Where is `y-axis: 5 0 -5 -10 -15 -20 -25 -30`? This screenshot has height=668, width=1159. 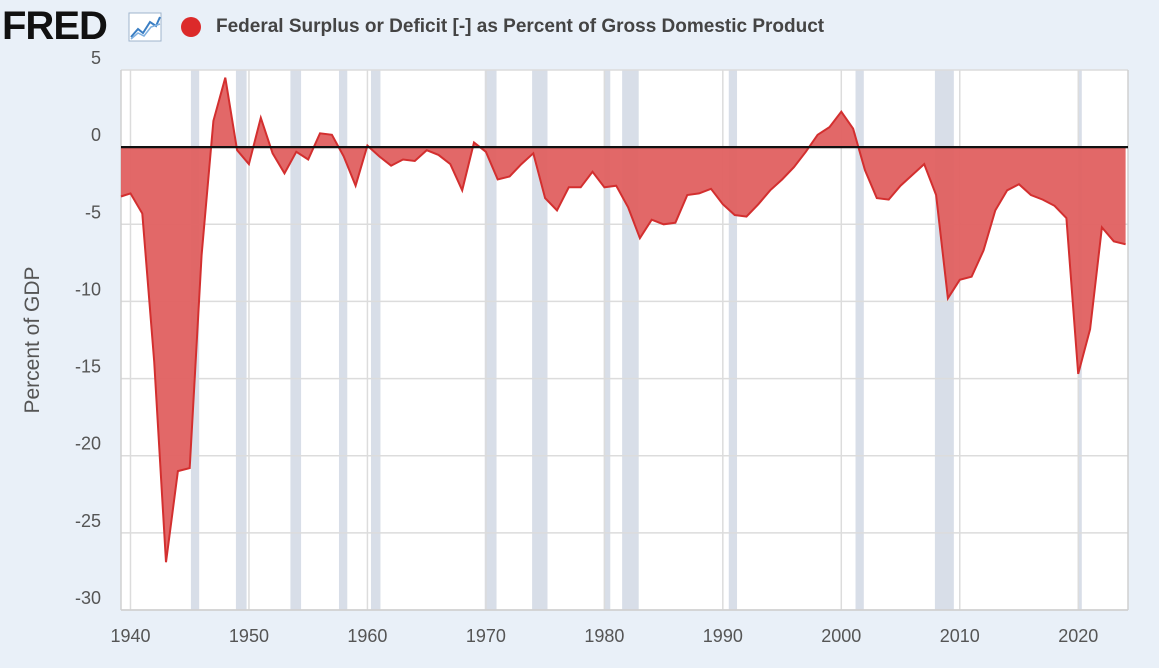
y-axis: 5 0 -5 -10 -15 -20 -25 -30 is located at coordinates (88, 328).